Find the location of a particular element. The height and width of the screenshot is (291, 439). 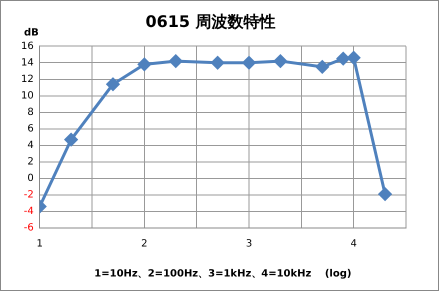

y-axis-title: dB is located at coordinates (31, 33).